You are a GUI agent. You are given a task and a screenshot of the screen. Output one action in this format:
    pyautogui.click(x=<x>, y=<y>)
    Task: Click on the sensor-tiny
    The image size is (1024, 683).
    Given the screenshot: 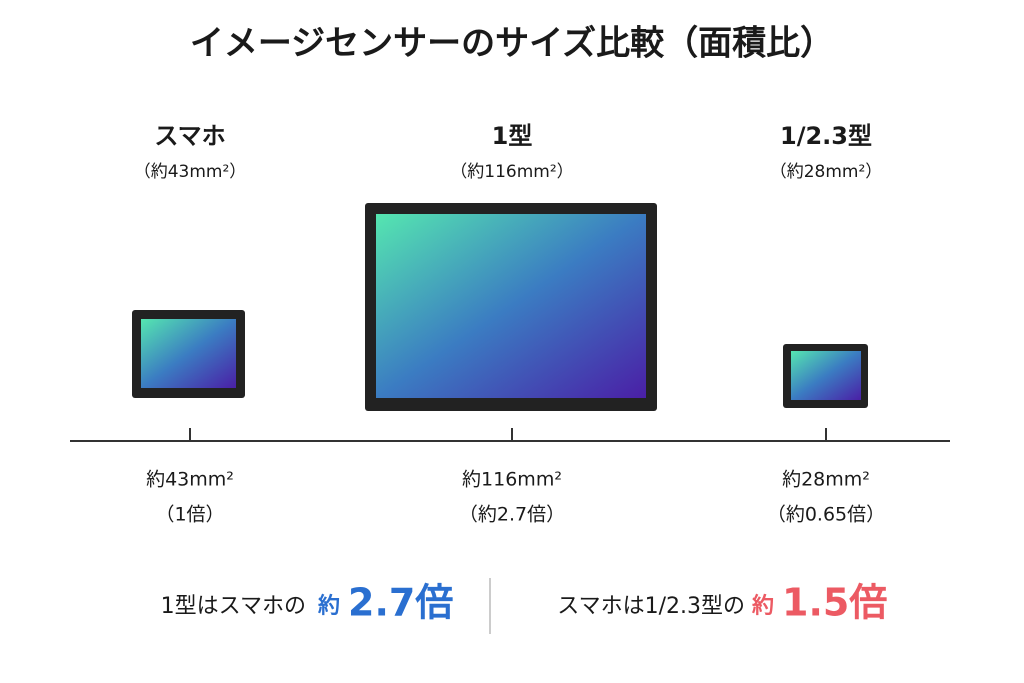 What is the action you would take?
    pyautogui.click(x=825, y=376)
    